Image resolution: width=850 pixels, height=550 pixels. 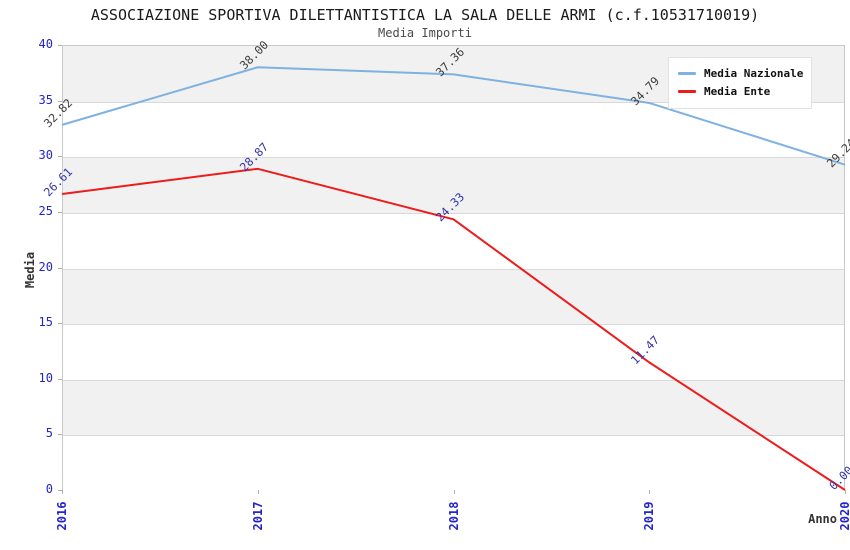 What do you see at coordinates (649, 516) in the screenshot?
I see `x-tick-label: 2019` at bounding box center [649, 516].